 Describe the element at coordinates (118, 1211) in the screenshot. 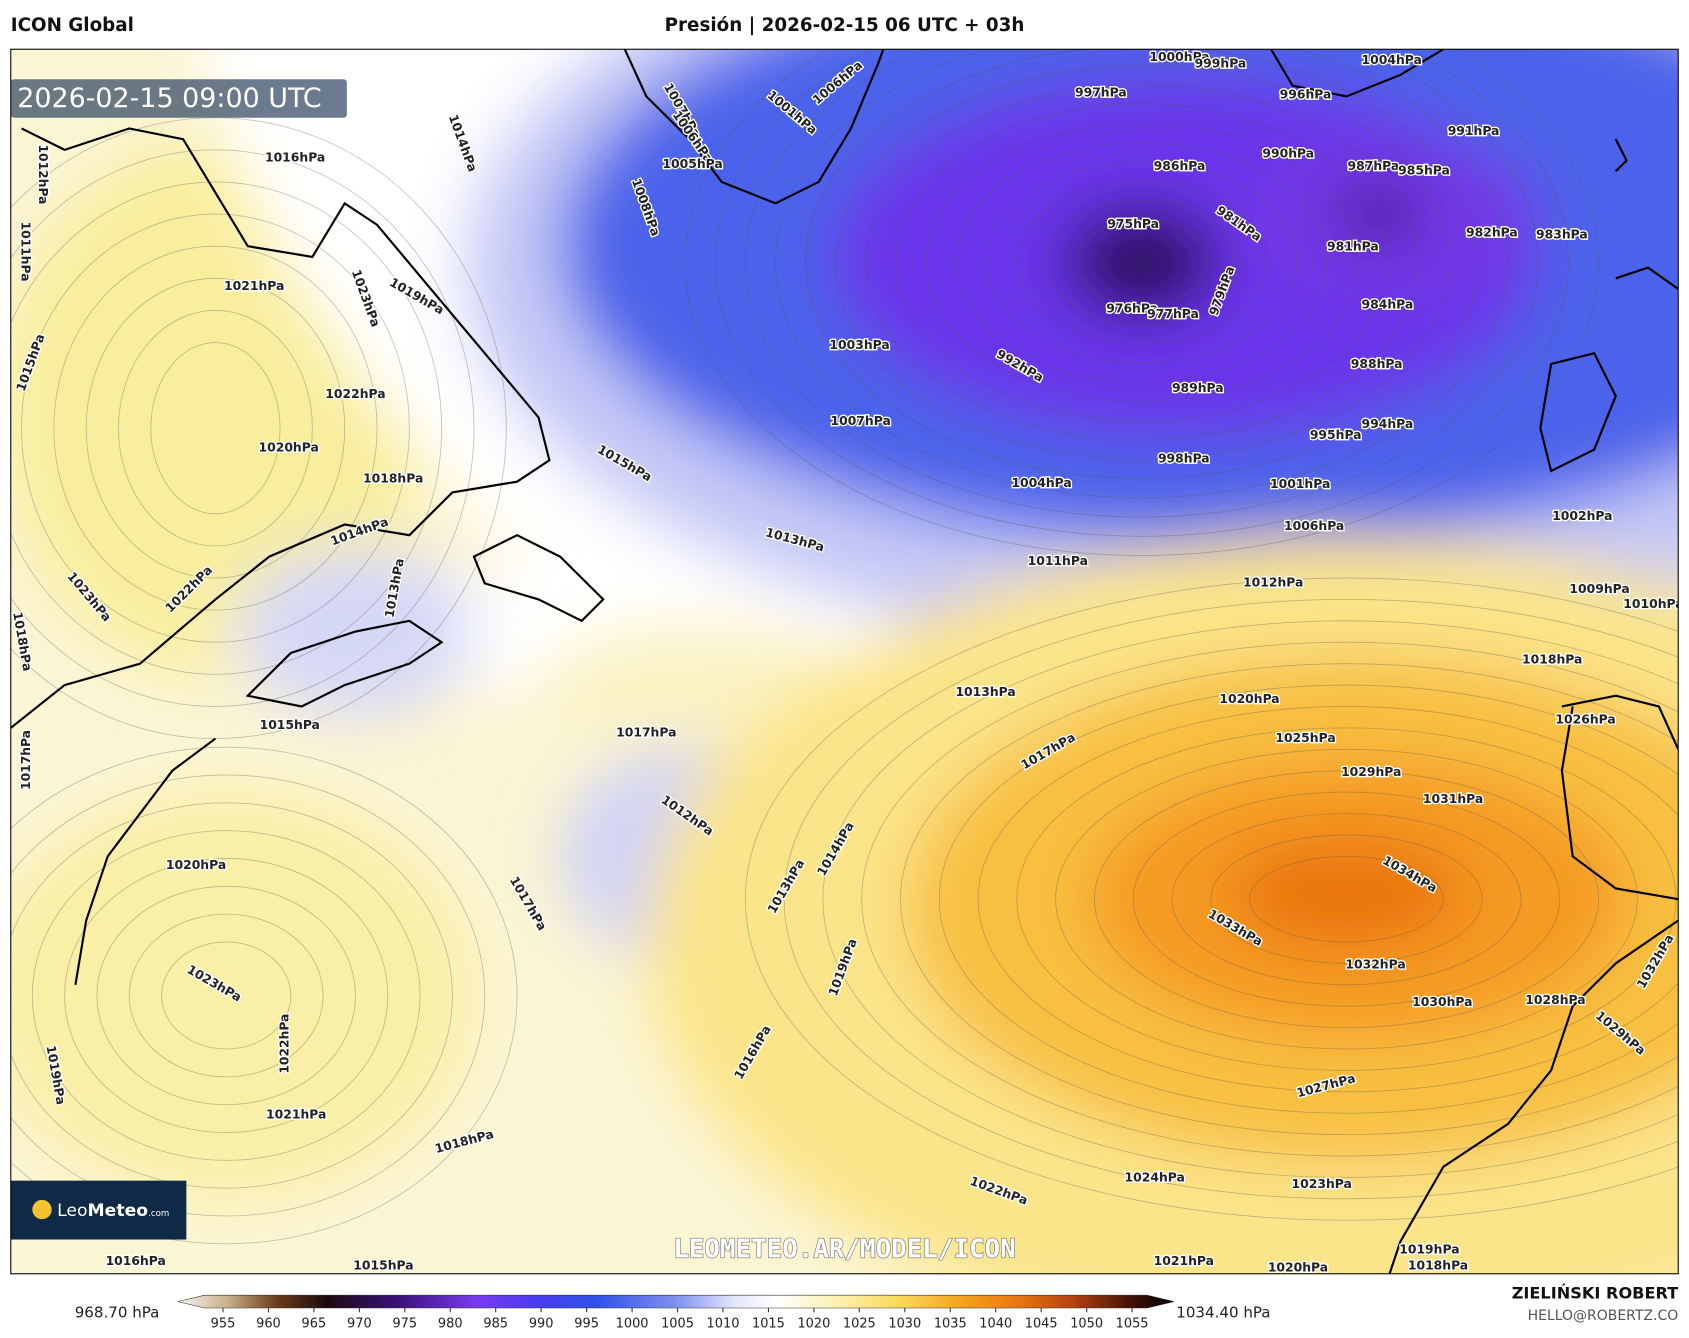

I see `logo-bold: Meteo` at that location.